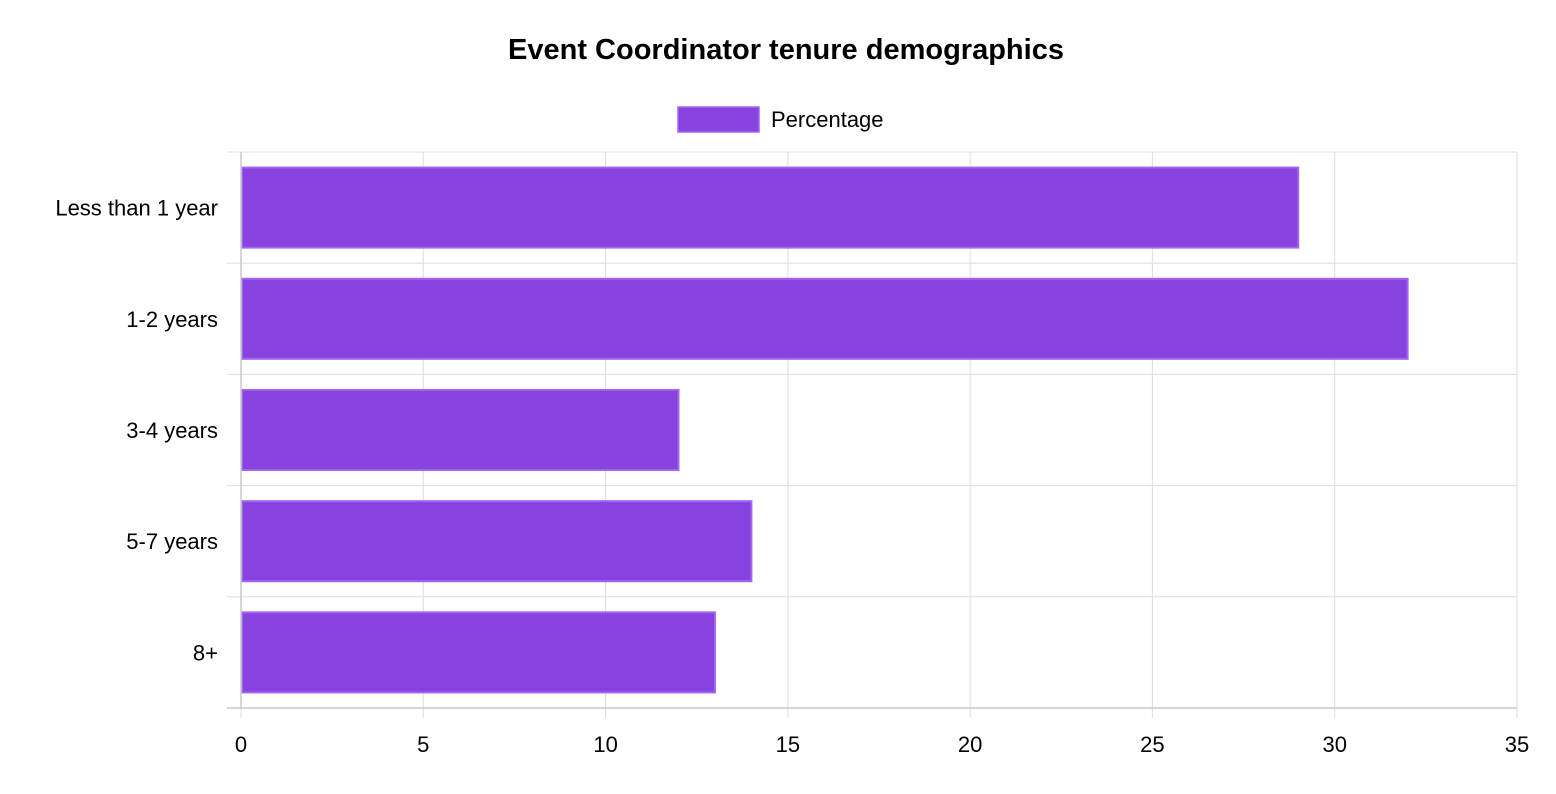 The width and height of the screenshot is (1556, 794). I want to click on x-tick-label: 30, so click(1334, 744).